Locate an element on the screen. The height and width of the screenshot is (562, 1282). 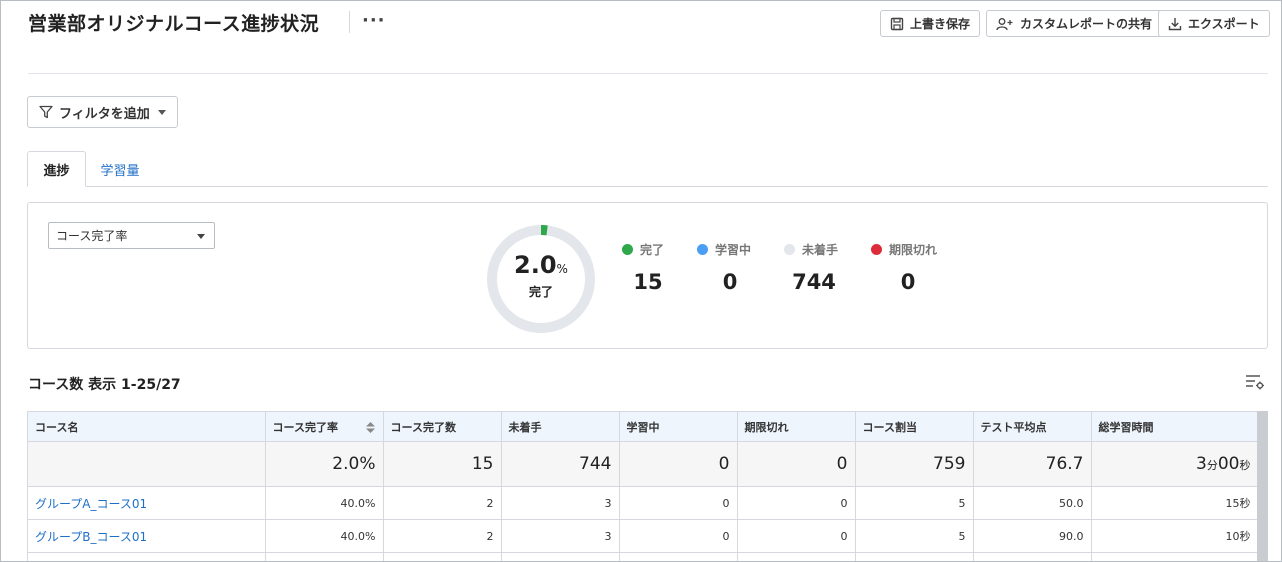
save-icon is located at coordinates (897, 23).